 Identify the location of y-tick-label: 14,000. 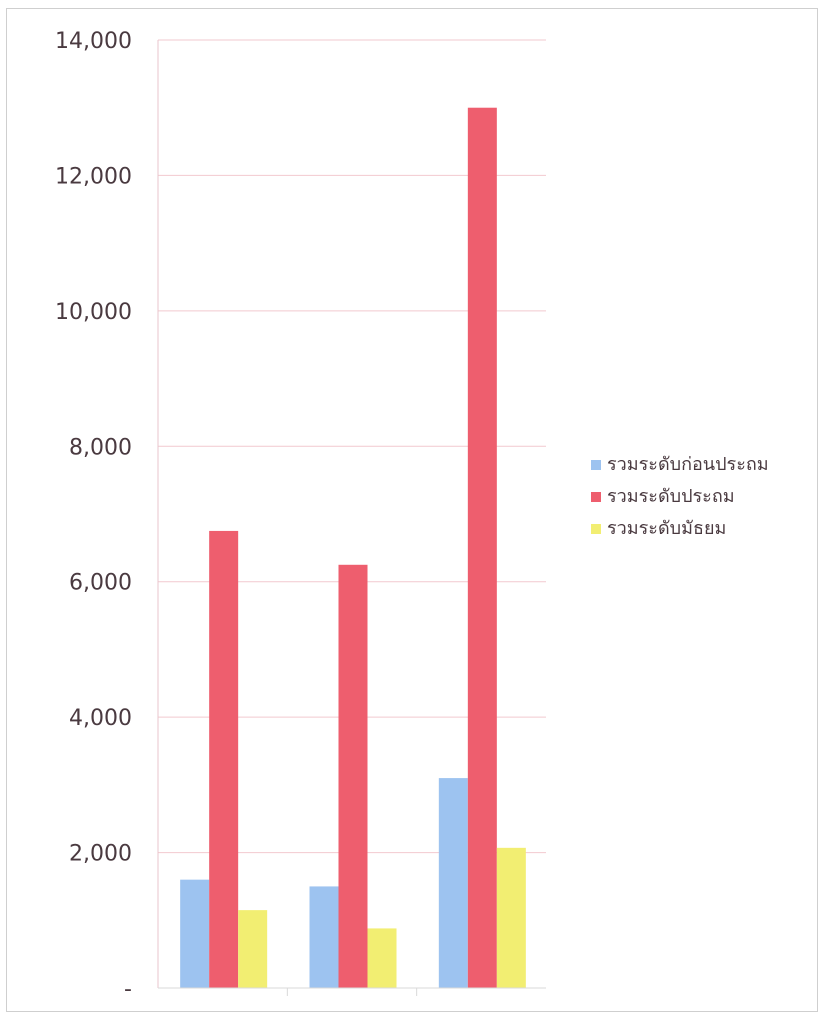
(93, 41).